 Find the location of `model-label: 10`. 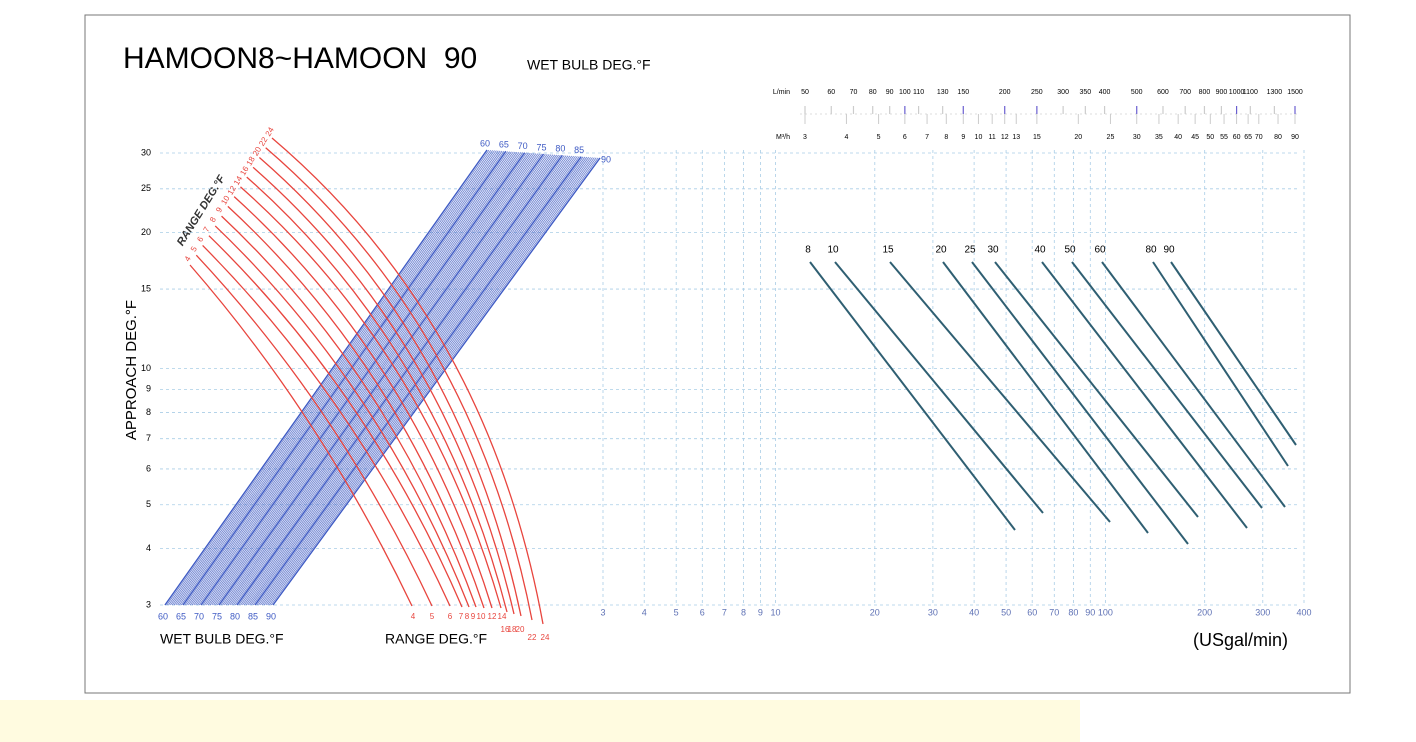

model-label: 10 is located at coordinates (833, 250).